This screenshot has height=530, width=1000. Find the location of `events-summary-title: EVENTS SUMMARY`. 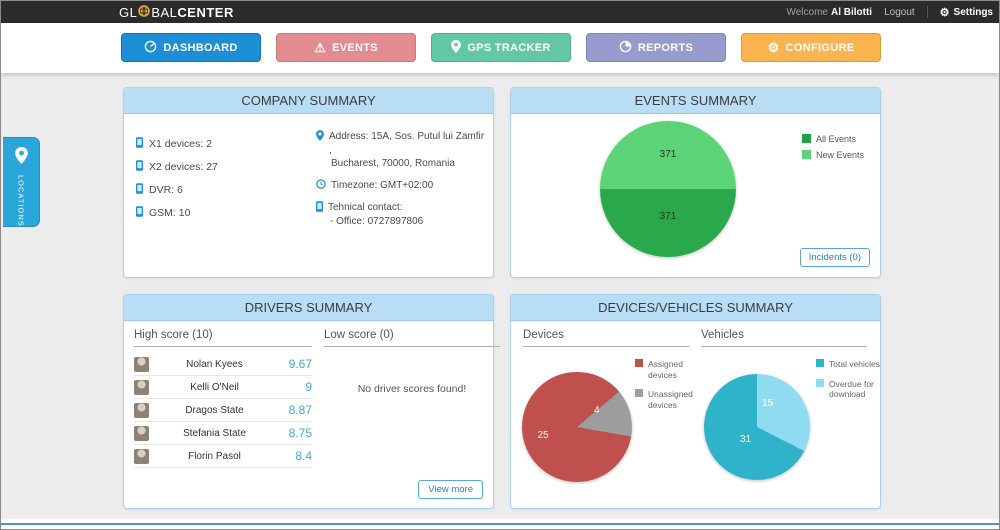

events-summary-title: EVENTS SUMMARY is located at coordinates (695, 101).